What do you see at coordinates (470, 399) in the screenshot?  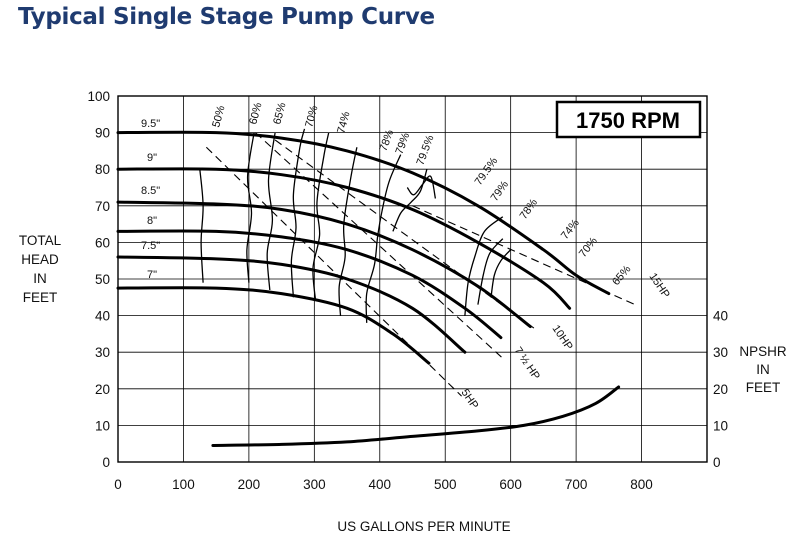 I see `hp-label-5: 5HP` at bounding box center [470, 399].